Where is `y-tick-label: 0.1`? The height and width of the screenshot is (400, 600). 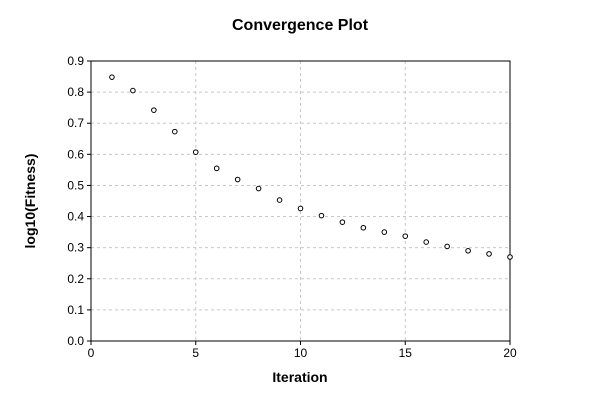
y-tick-label: 0.1 is located at coordinates (75, 310).